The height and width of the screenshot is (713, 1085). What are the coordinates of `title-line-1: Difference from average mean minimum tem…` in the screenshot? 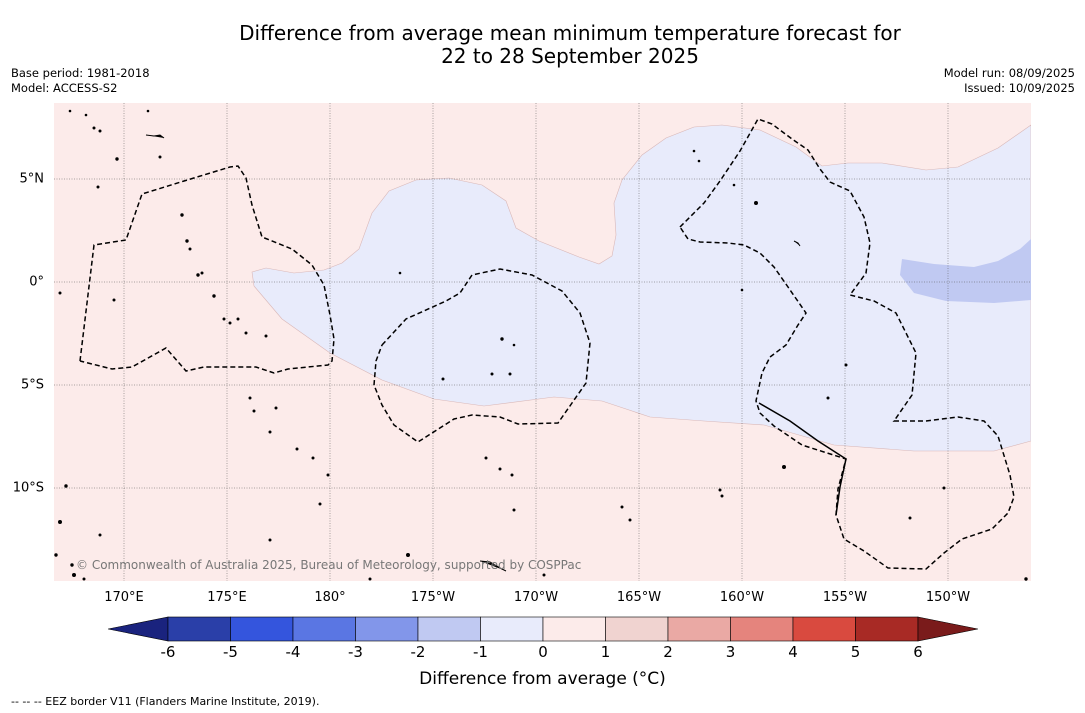 It's located at (570, 33).